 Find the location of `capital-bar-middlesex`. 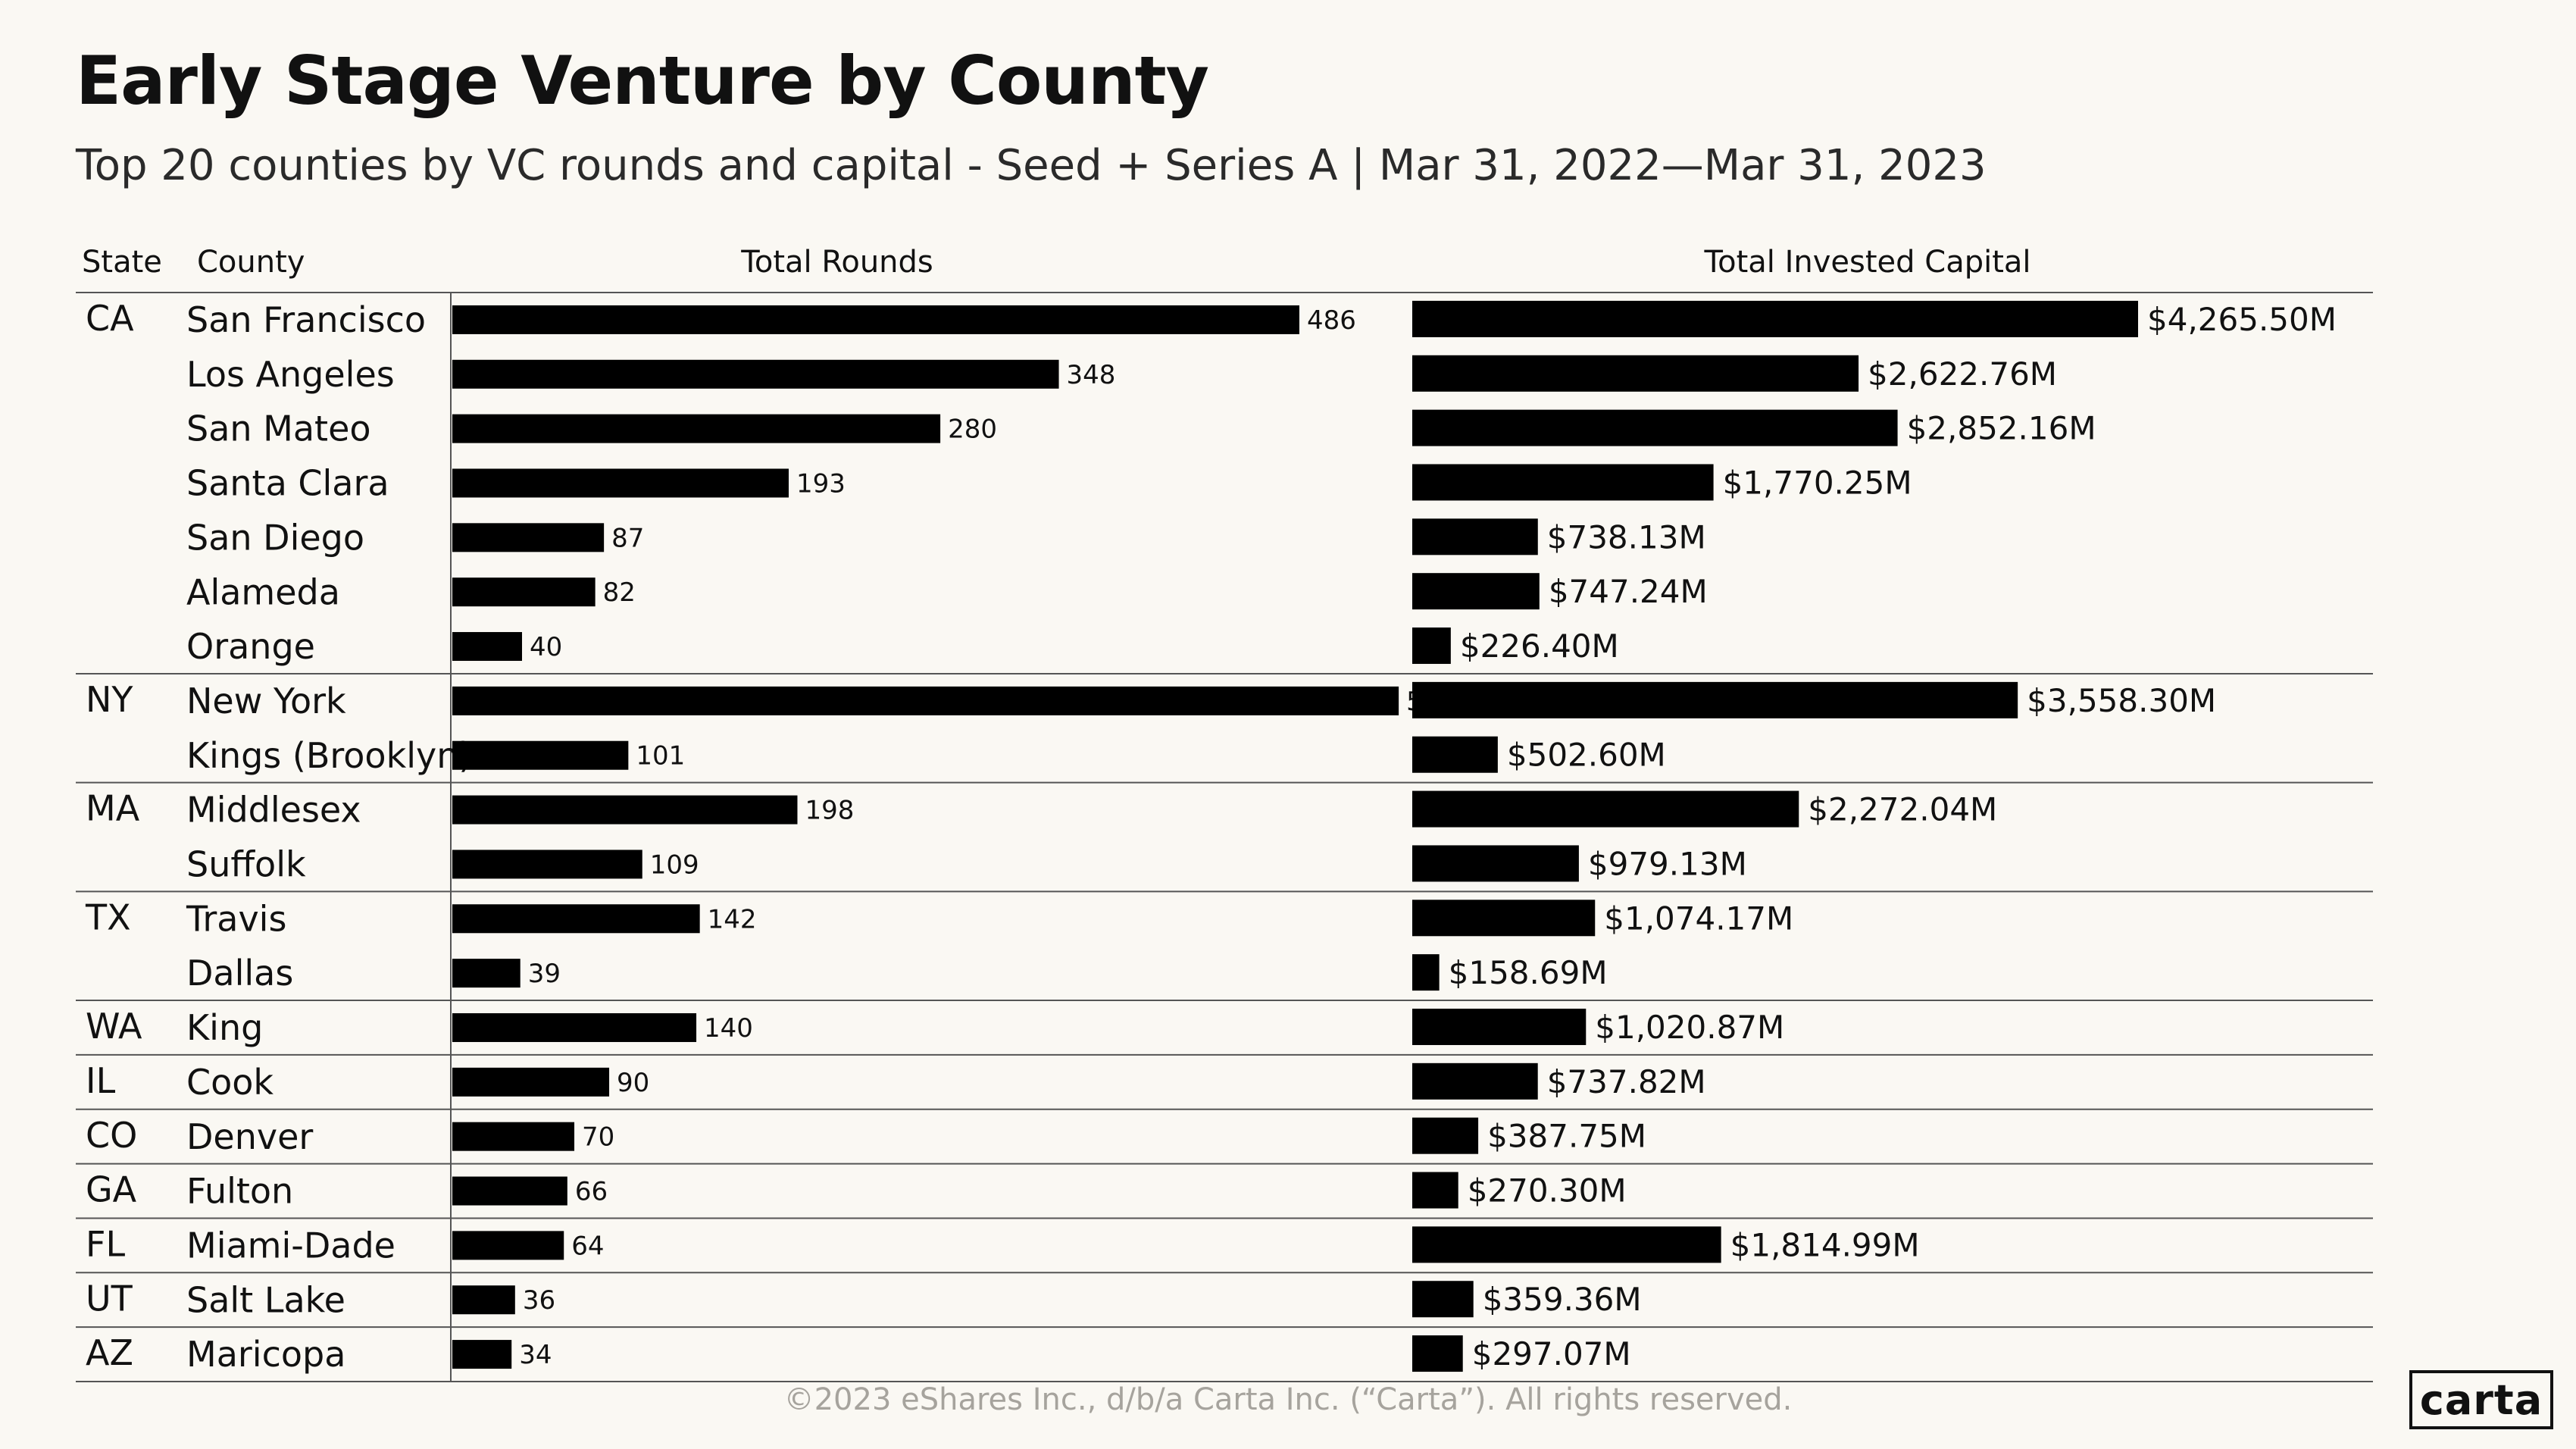

capital-bar-middlesex is located at coordinates (1605, 809).